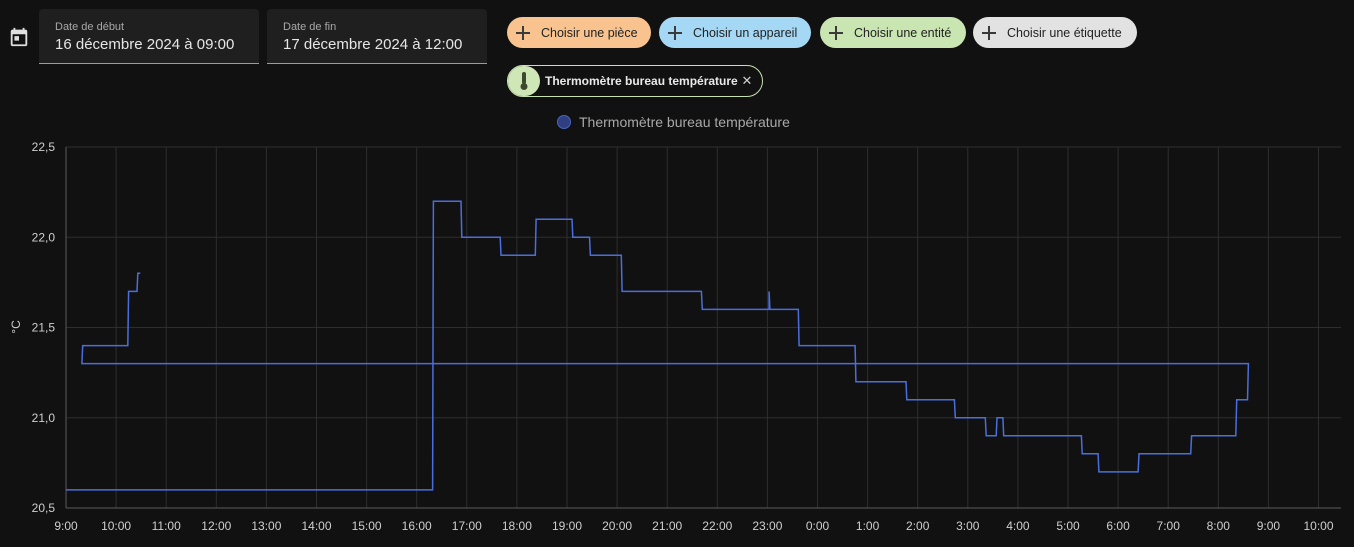  I want to click on choose-device-label: Choisir un appareil, so click(745, 32).